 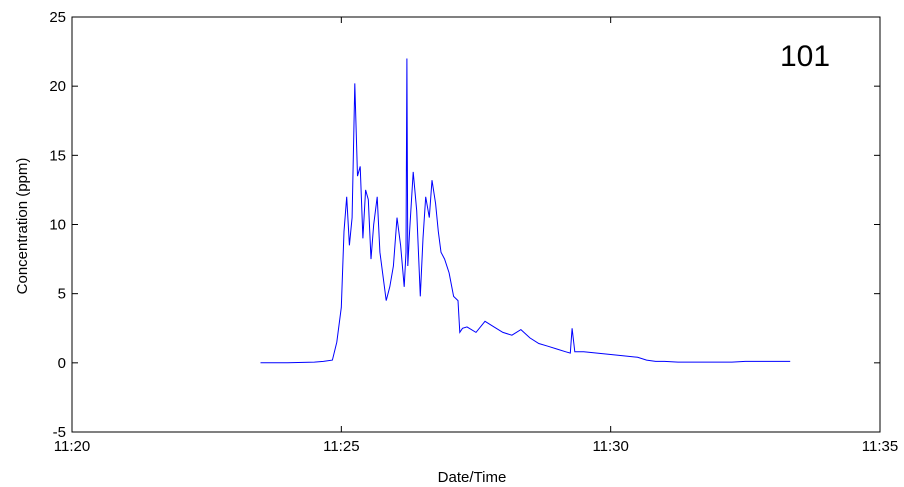 I want to click on y-tick-label: 0, so click(x=62, y=363).